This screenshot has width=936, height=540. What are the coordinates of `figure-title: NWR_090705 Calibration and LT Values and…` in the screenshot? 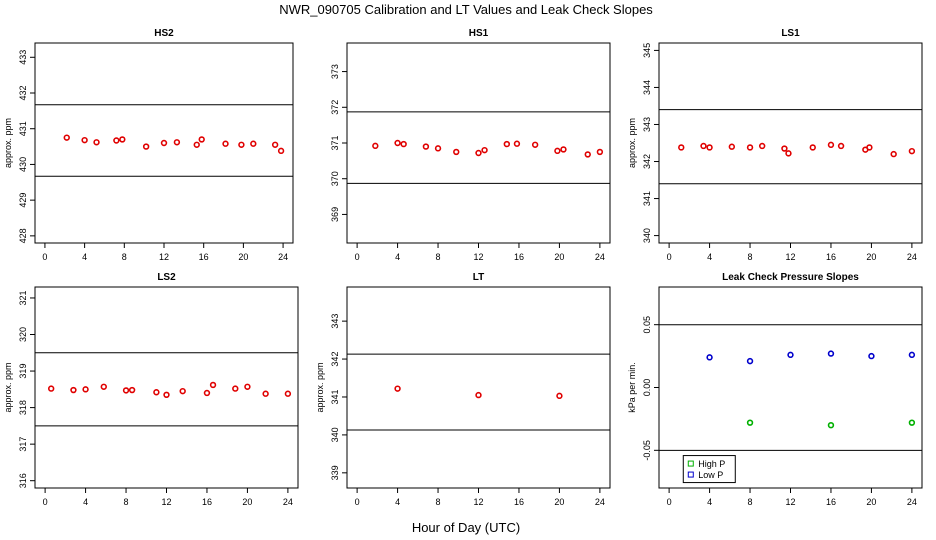 It's located at (466, 9).